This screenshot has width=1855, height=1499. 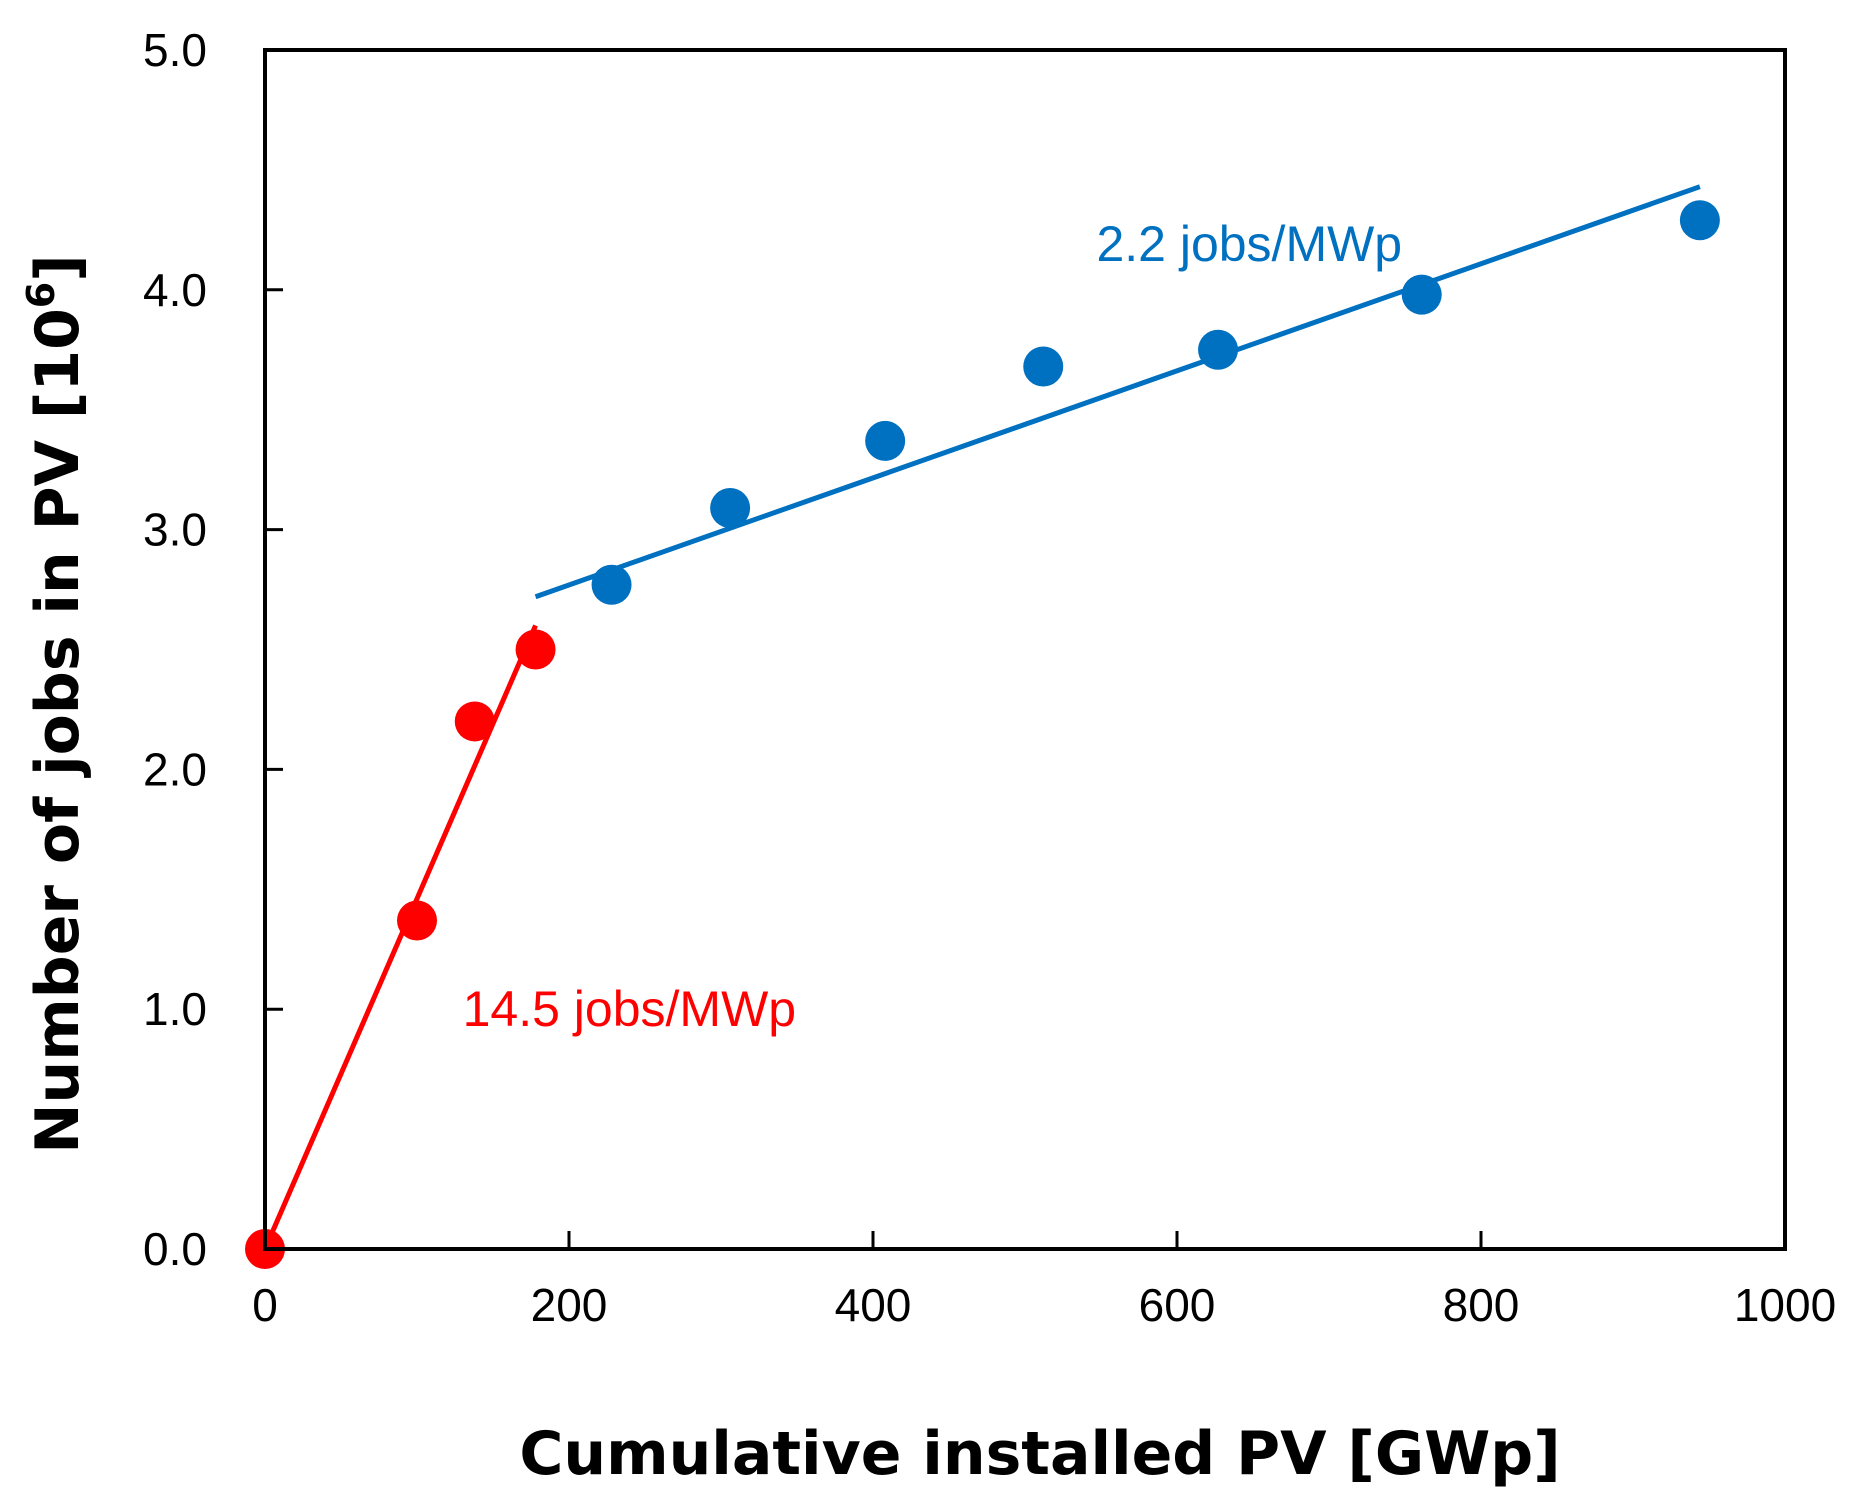 What do you see at coordinates (58, 731) in the screenshot?
I see `y-axis-title-main: Number of jobs in PV [10` at bounding box center [58, 731].